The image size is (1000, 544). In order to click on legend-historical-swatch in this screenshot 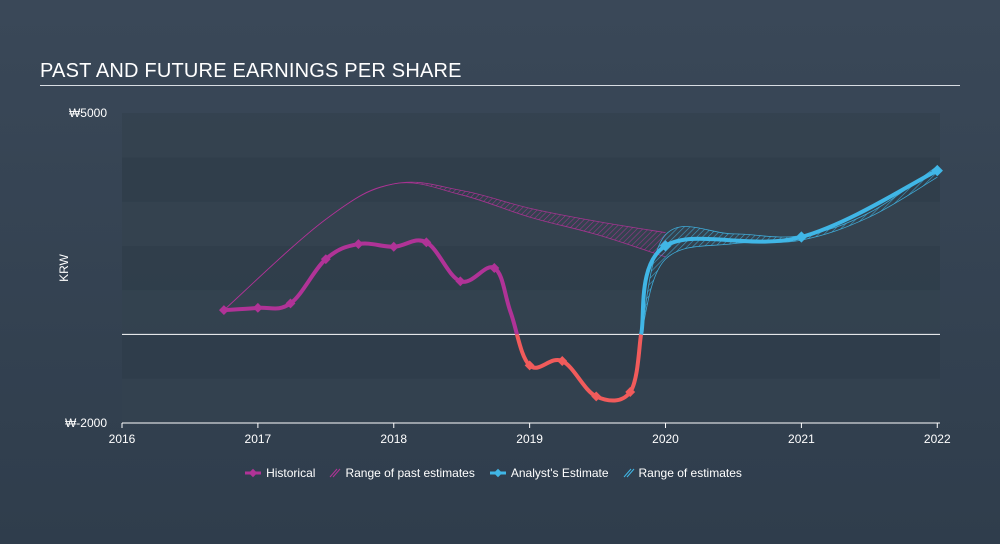, I will do `click(253, 473)`.